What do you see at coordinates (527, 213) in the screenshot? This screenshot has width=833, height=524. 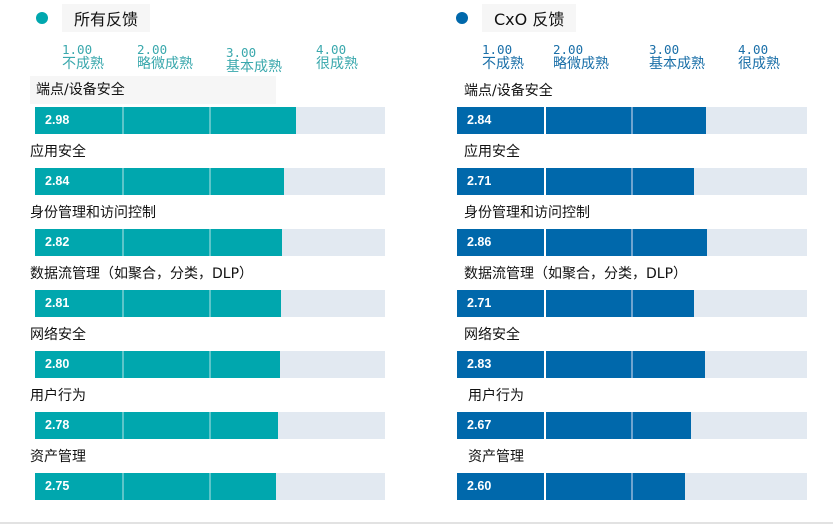 I see `category-label: 身份管理和访问控制` at bounding box center [527, 213].